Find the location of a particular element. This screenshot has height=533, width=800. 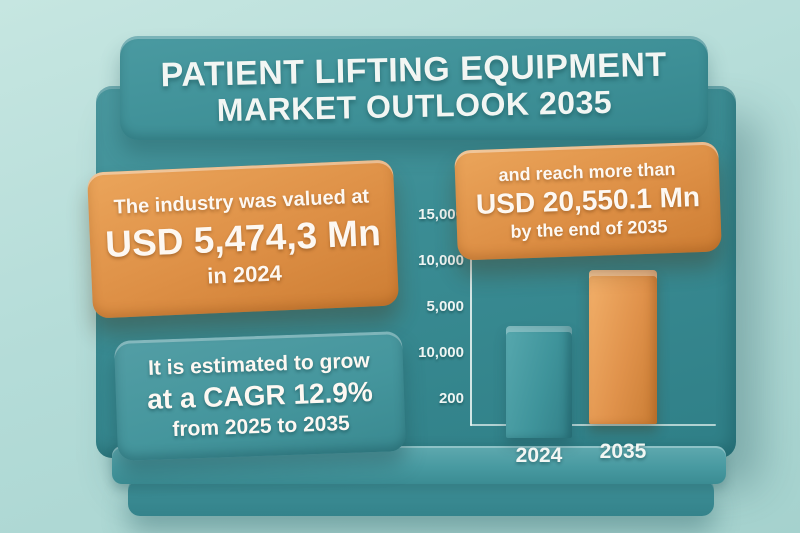

bar-2024 is located at coordinates (539, 382).